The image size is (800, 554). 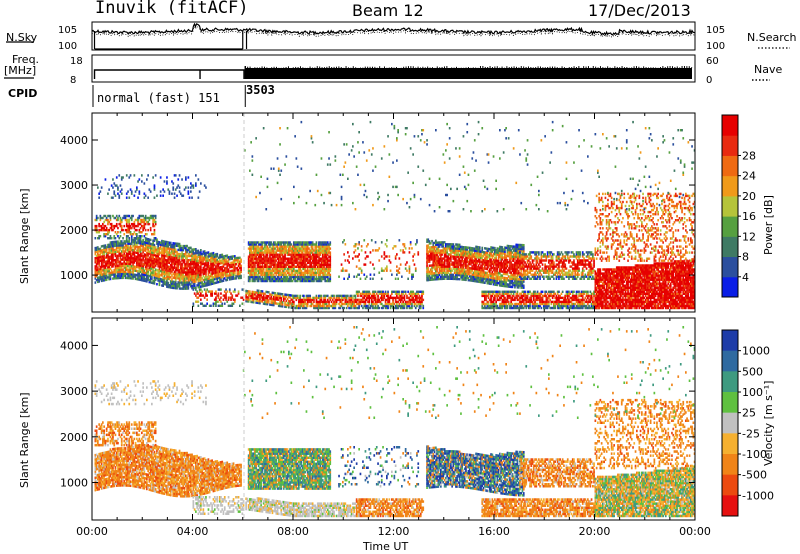 What do you see at coordinates (393, 31) in the screenshot?
I see `nsearch-series` at bounding box center [393, 31].